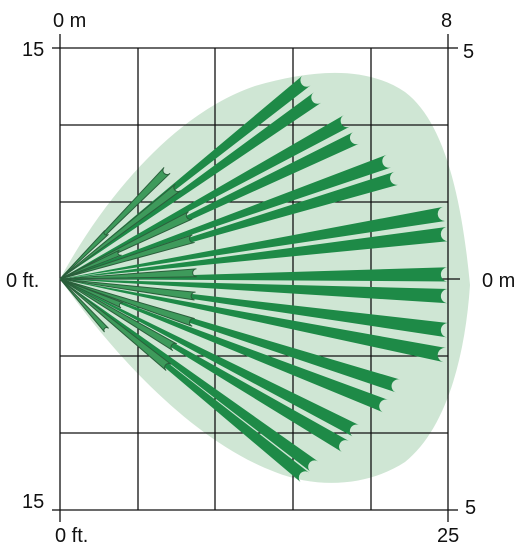  What do you see at coordinates (446, 21) in the screenshot?
I see `top-right-meter-label: 8` at bounding box center [446, 21].